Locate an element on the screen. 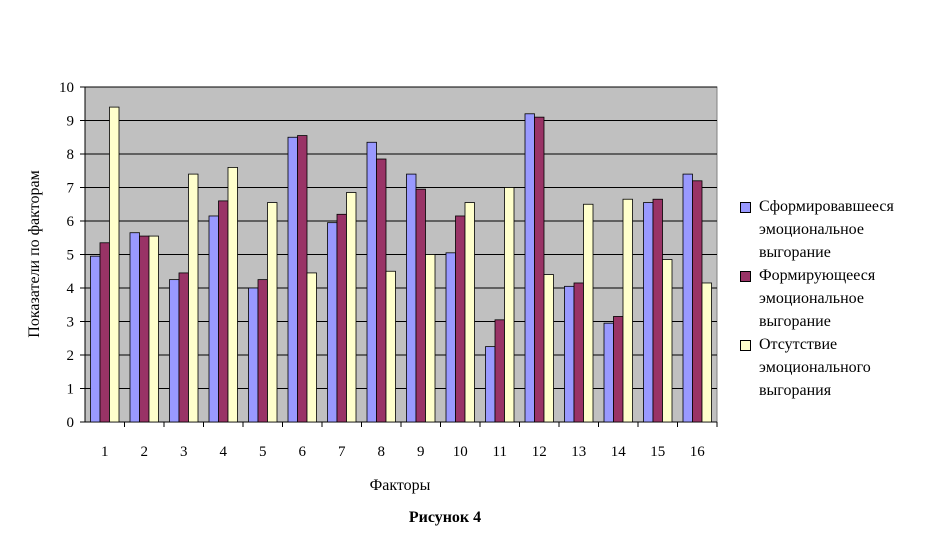 The width and height of the screenshot is (935, 546). x-tick-label: 8 is located at coordinates (382, 452).